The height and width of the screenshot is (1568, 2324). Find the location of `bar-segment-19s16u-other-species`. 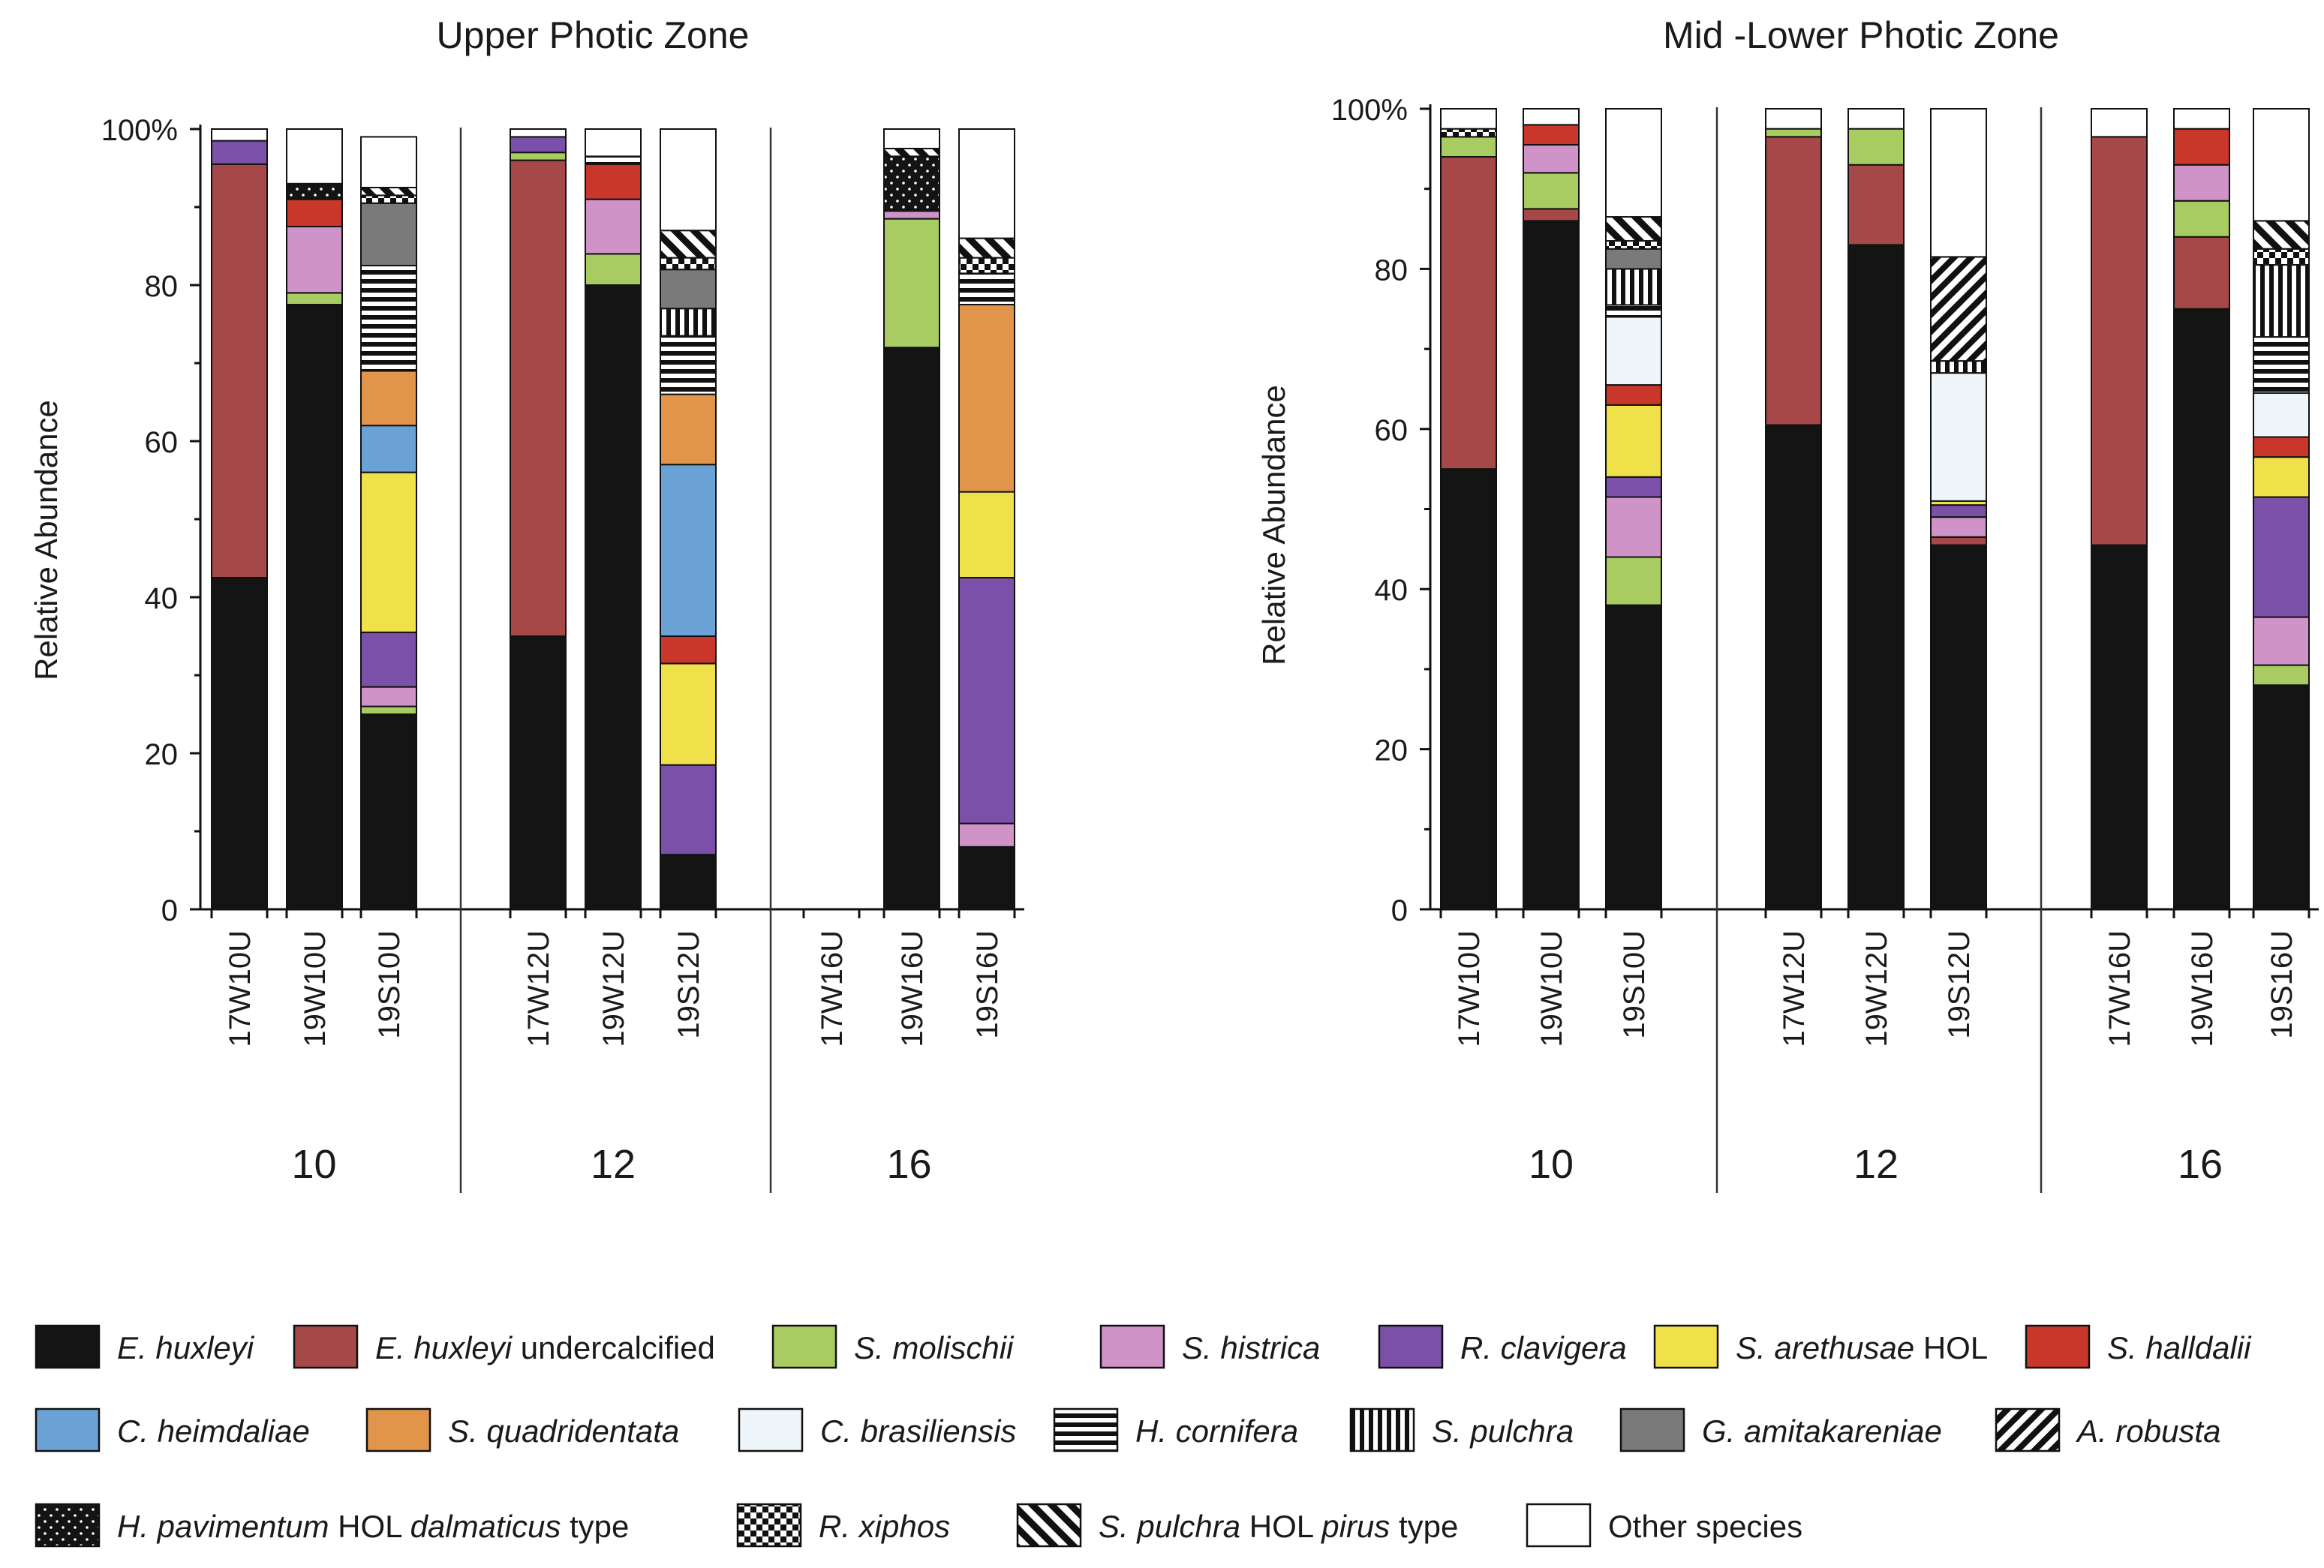

bar-segment-19s16u-other-species is located at coordinates (2281, 165).